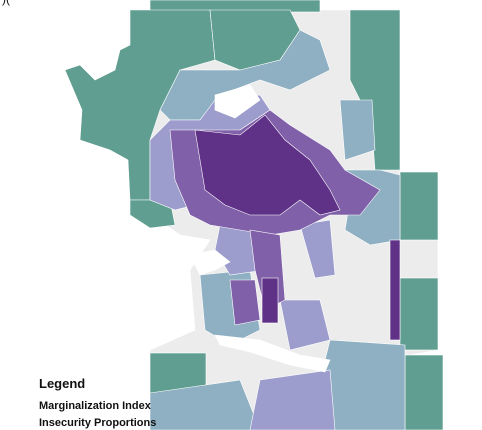 The width and height of the screenshot is (482, 430). I want to click on title-fragment: )(, so click(6, 3).